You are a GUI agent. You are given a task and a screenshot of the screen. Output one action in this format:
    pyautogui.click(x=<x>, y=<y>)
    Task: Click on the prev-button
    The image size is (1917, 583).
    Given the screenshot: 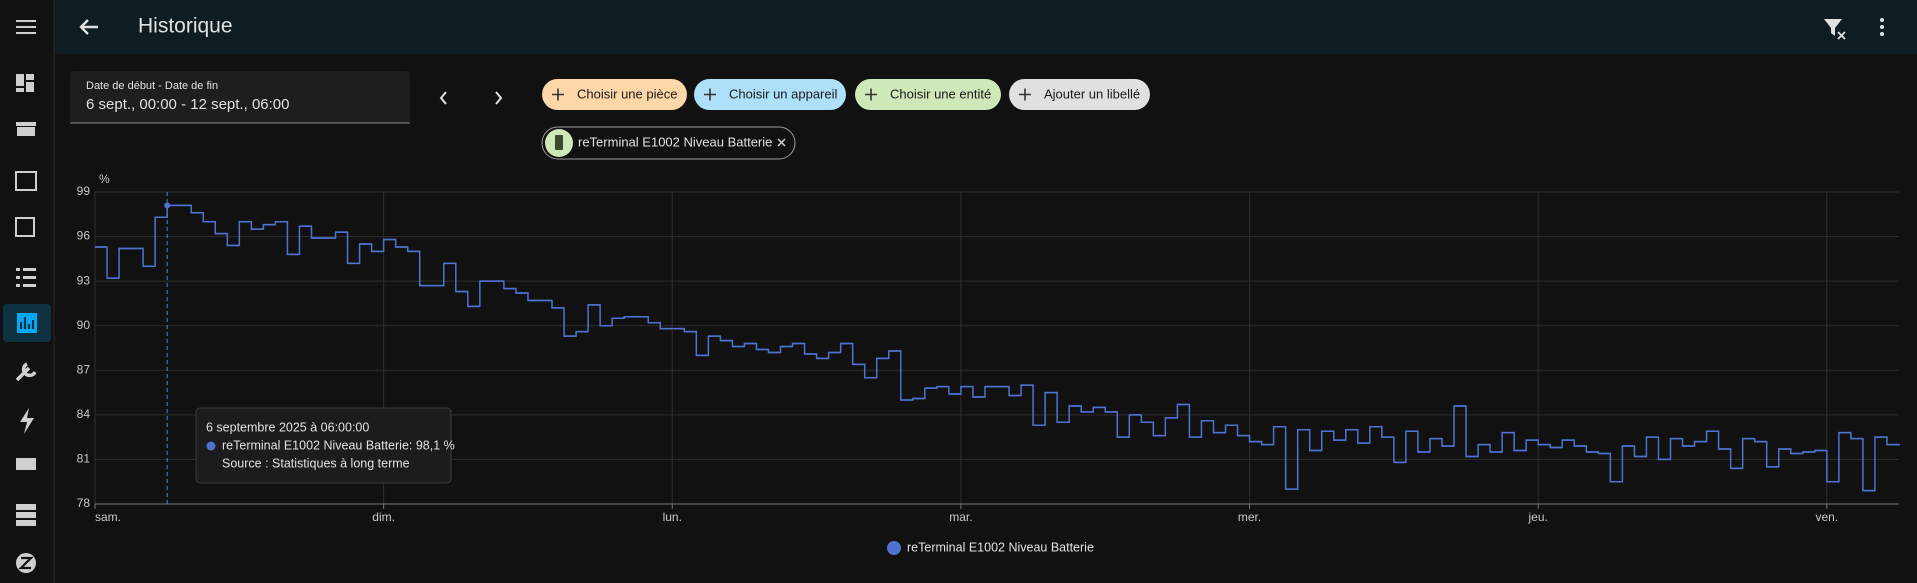 What is the action you would take?
    pyautogui.click(x=443, y=98)
    